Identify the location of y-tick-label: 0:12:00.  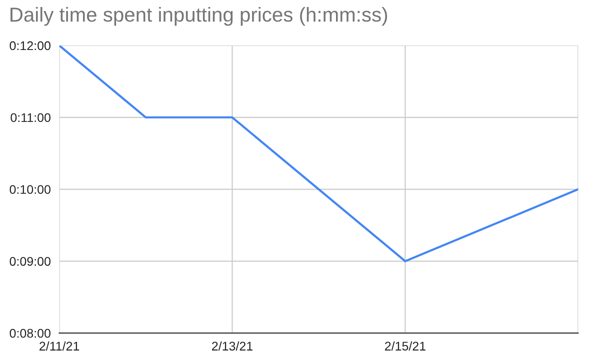
(30, 45).